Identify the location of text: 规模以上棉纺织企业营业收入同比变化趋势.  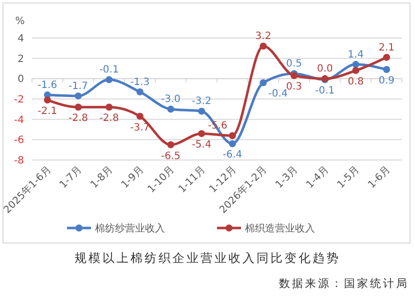
(207, 258).